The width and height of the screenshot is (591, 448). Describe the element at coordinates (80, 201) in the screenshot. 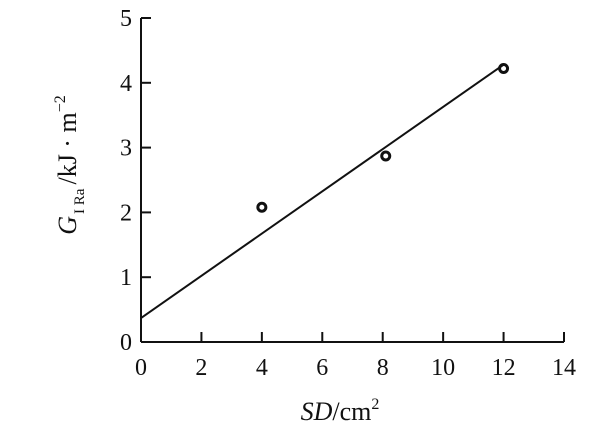

I see `y-axis-label-sub: I Ra` at that location.